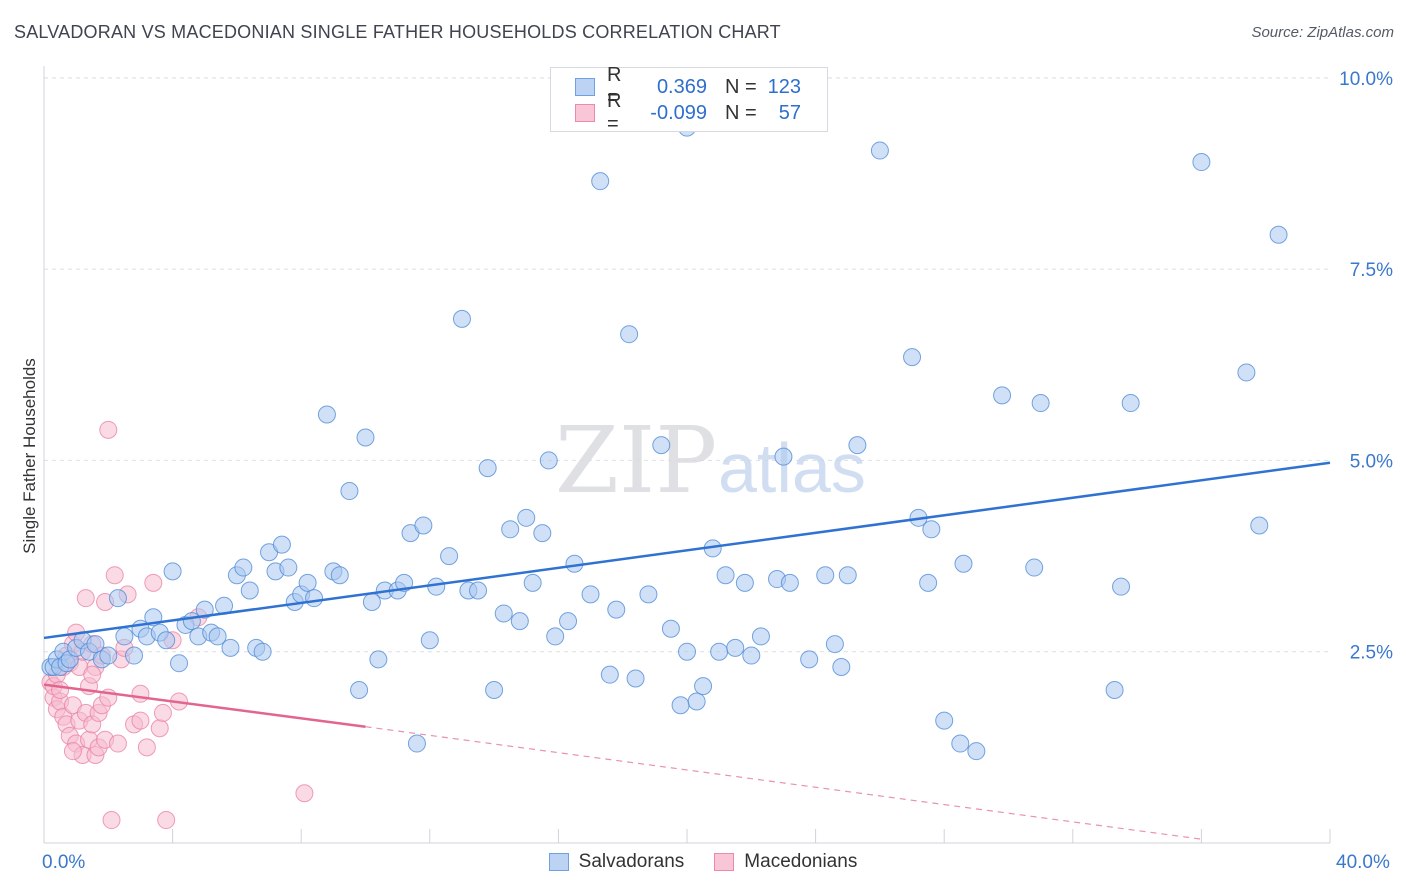 The height and width of the screenshot is (892, 1406). I want to click on y-tick-label: 7.5%, so click(1371, 270).